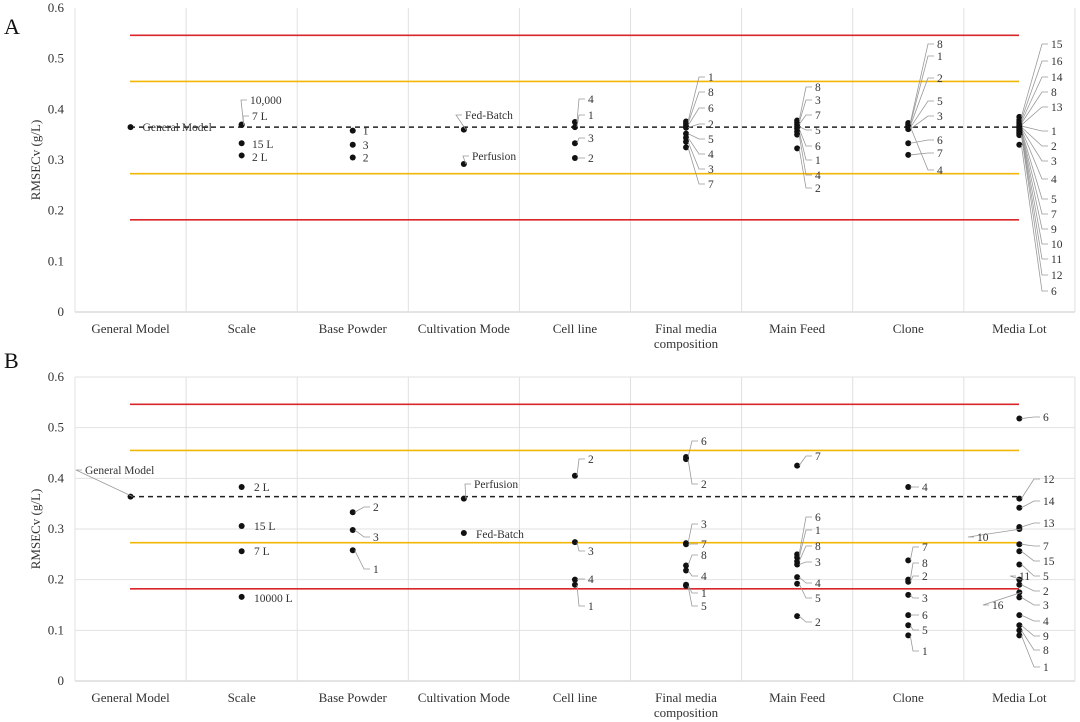  What do you see at coordinates (464, 328) in the screenshot?
I see `category-label: Cultivation Mode` at bounding box center [464, 328].